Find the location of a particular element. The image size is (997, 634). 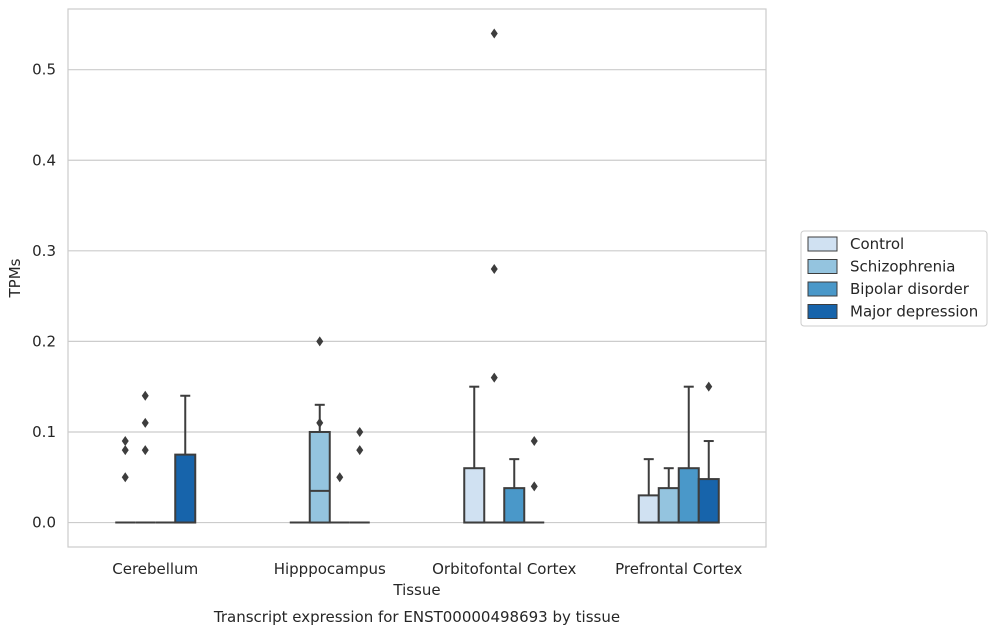

y-tick-label: 0.4 is located at coordinates (44, 160).